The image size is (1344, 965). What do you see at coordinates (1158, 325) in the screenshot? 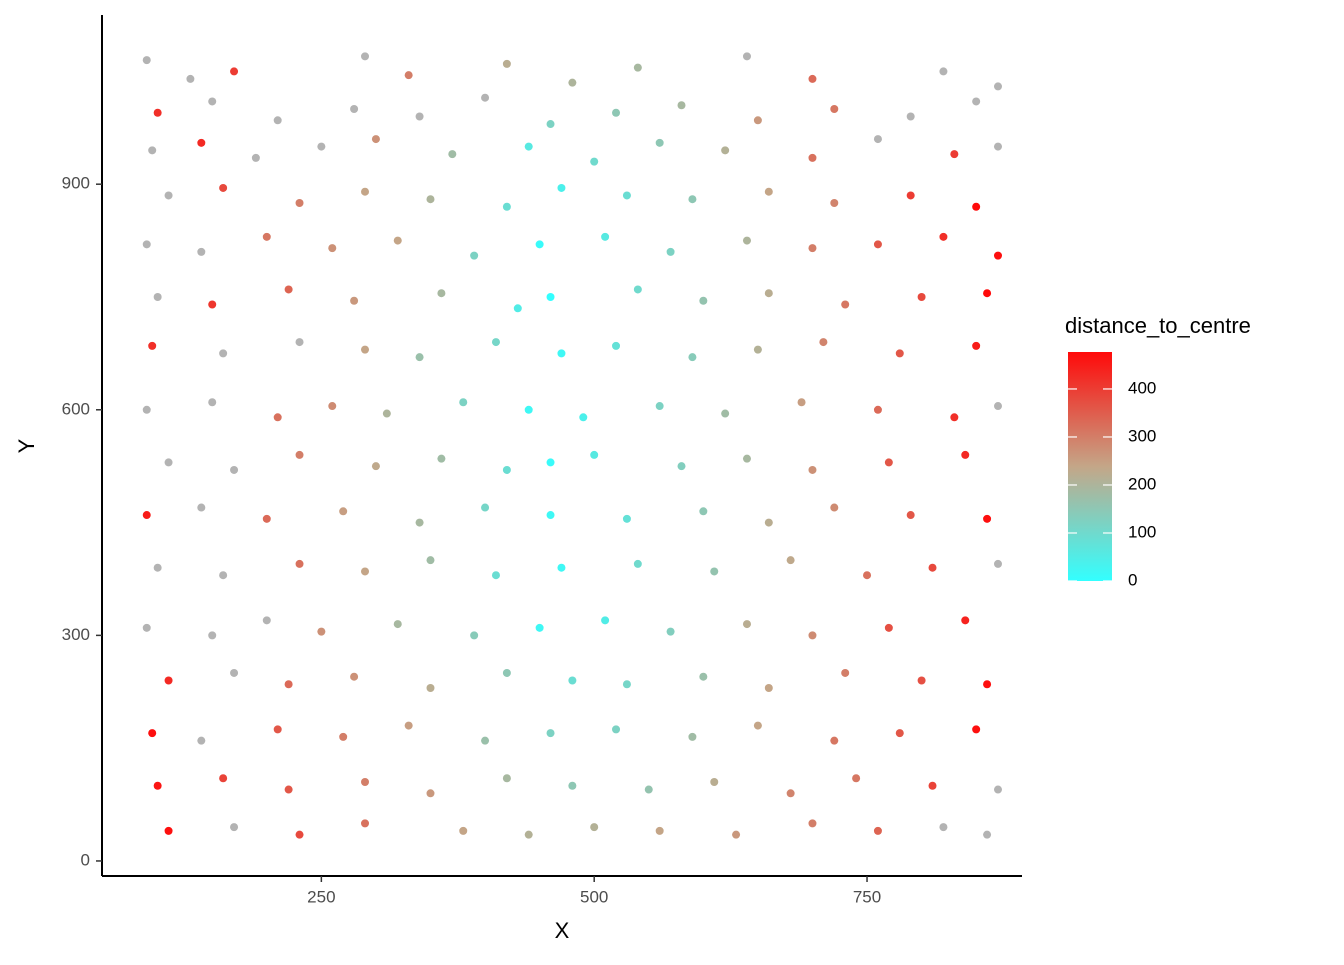
I see `legend-title: distance_to_centre` at bounding box center [1158, 325].